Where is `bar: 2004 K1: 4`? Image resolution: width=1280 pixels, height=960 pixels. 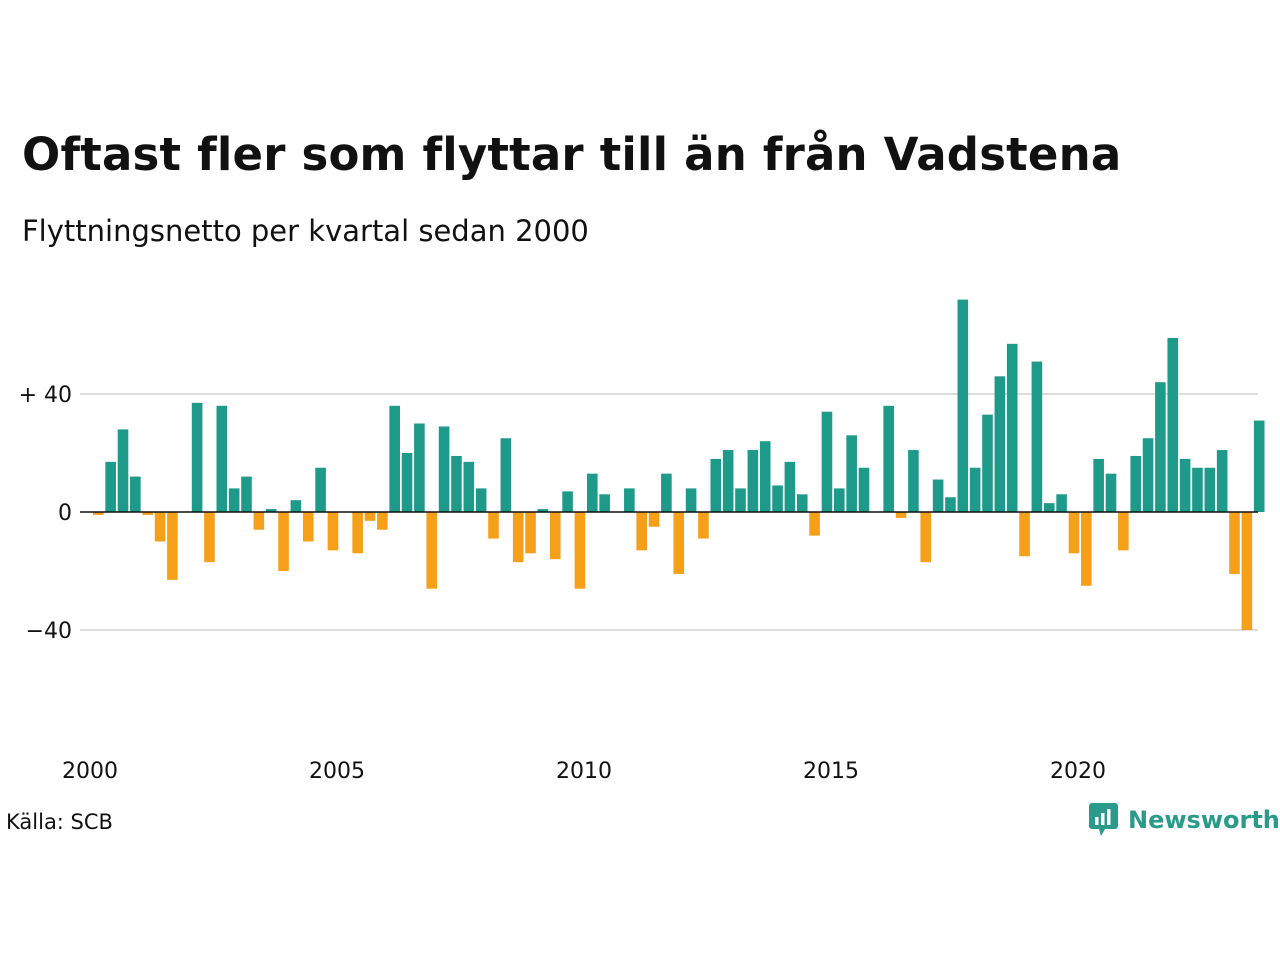 bar: 2004 K1: 4 is located at coordinates (296, 506).